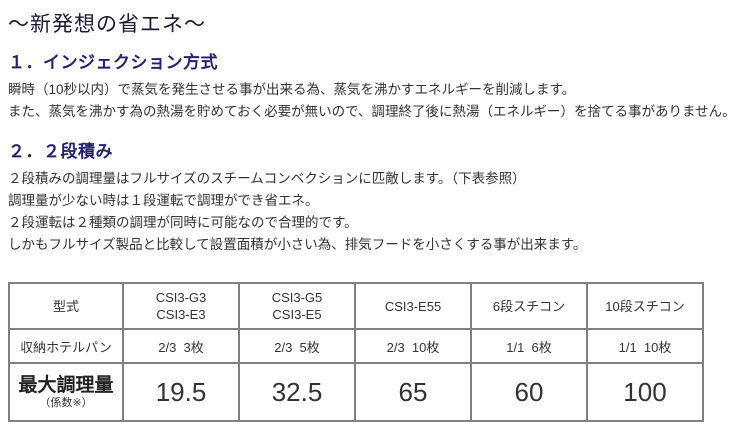  What do you see at coordinates (645, 392) in the screenshot?
I see `capacity-value-cell: 100` at bounding box center [645, 392].